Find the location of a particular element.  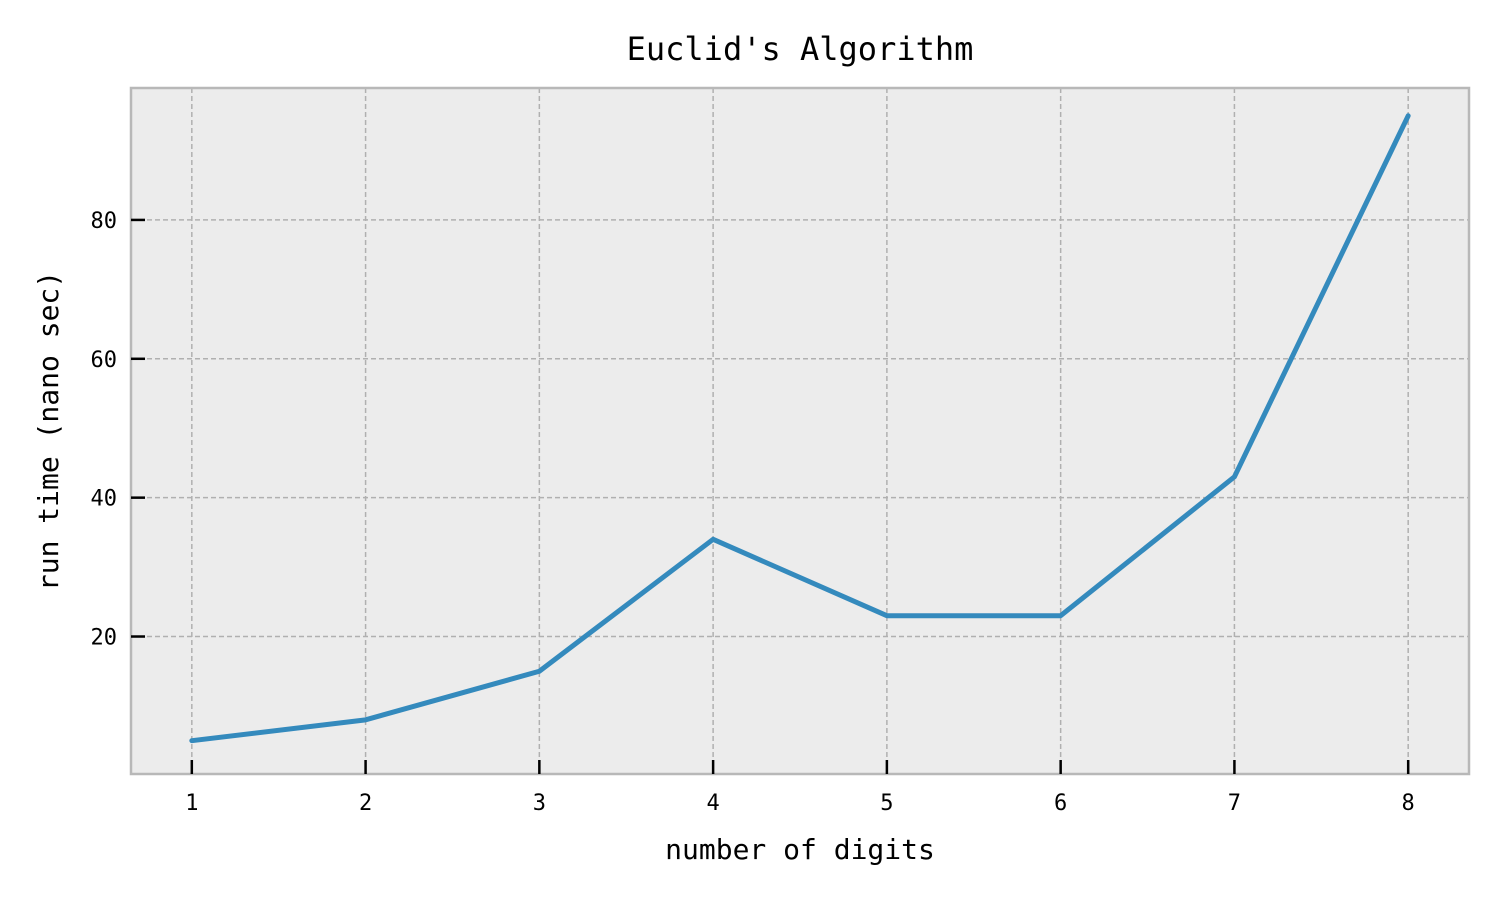

x-tick-label: 7 is located at coordinates (1234, 803).